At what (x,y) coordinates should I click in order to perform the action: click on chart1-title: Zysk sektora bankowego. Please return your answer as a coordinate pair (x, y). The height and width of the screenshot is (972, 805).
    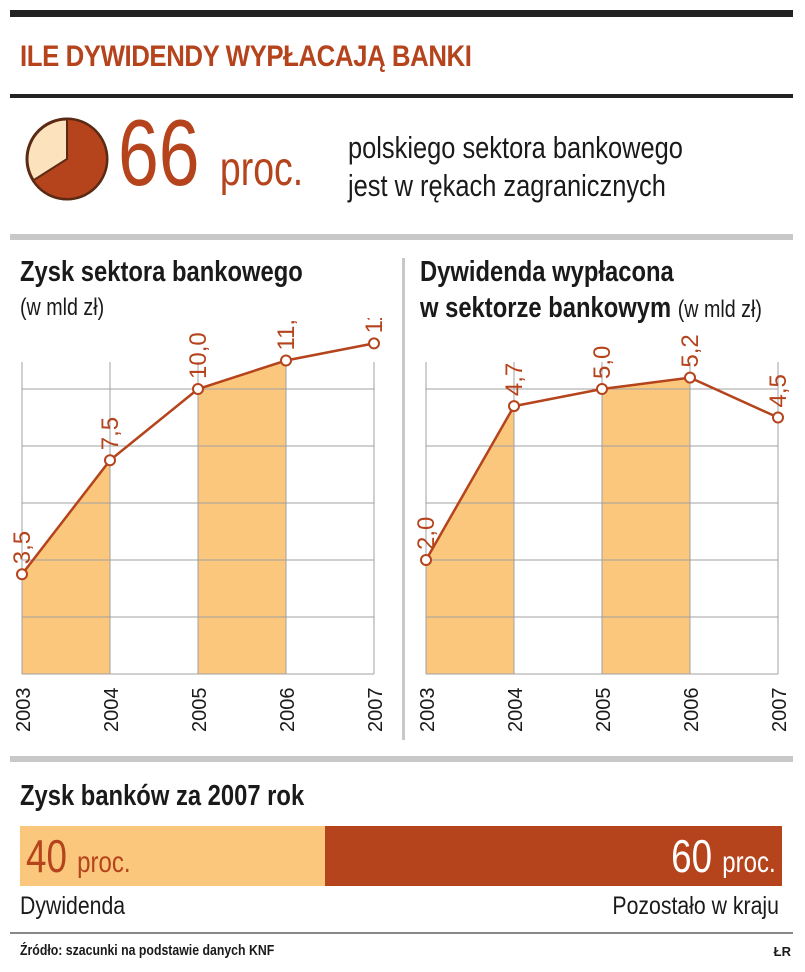
    Looking at the image, I should click on (161, 272).